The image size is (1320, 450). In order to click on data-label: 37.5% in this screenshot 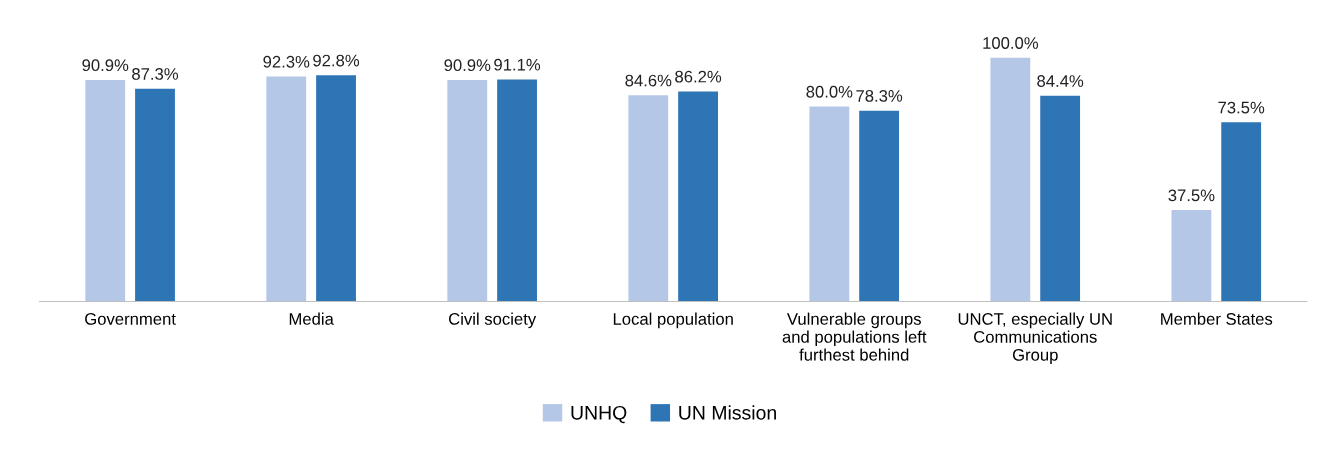, I will do `click(1191, 195)`.